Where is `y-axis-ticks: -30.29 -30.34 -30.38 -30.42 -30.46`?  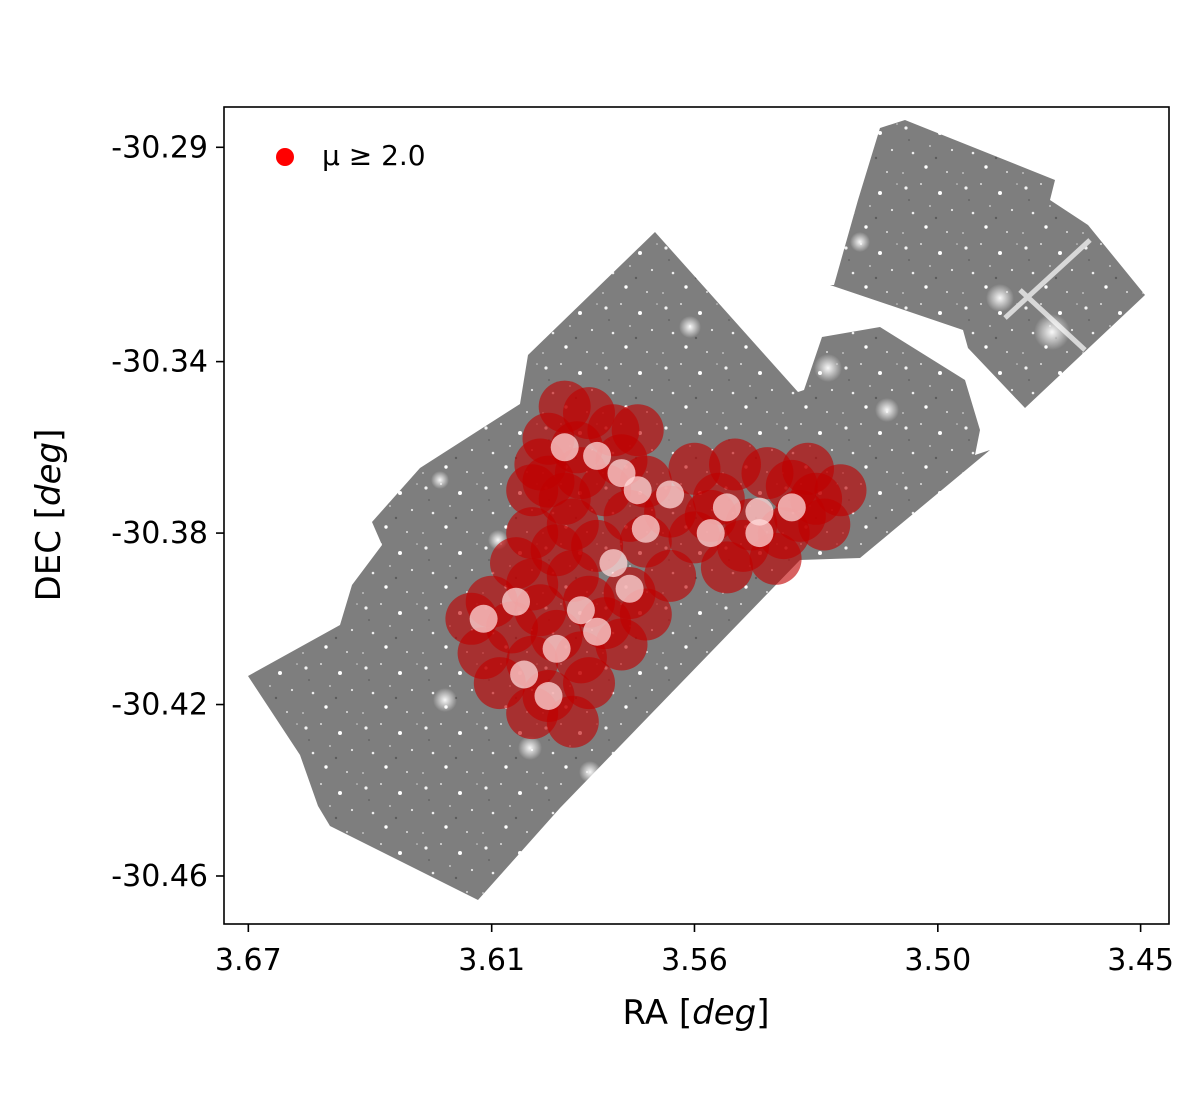
y-axis-ticks: -30.29 -30.34 -30.38 -30.42 -30.46 is located at coordinates (167, 512).